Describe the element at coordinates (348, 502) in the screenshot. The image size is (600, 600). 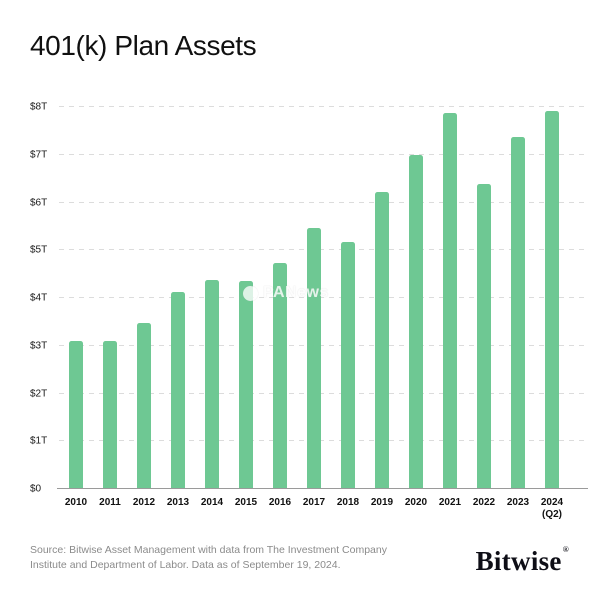
I see `x-axis-label: 2018` at that location.